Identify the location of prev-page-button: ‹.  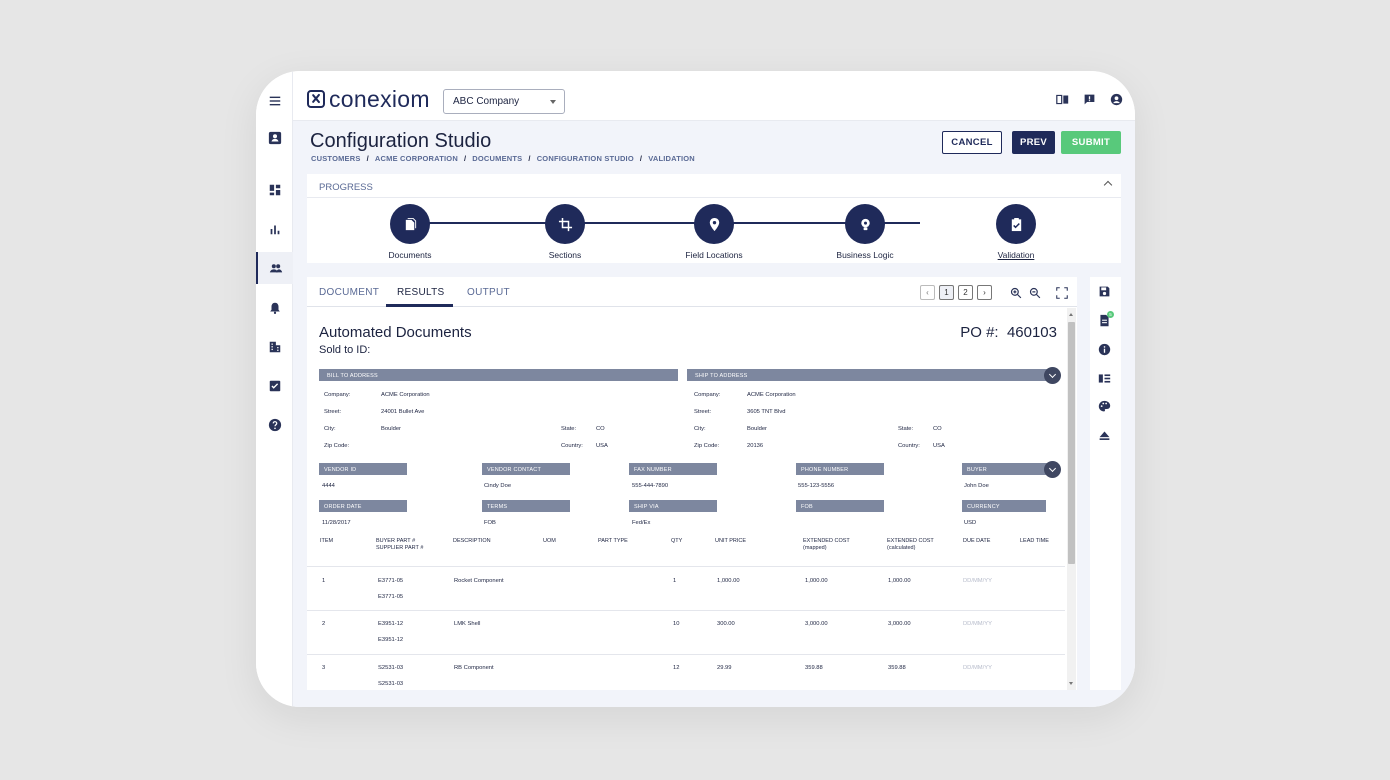
(927, 292).